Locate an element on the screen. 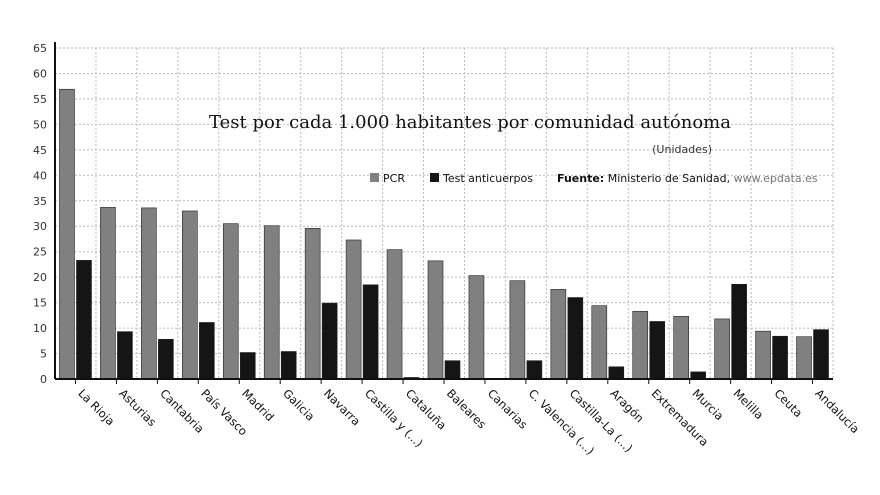  y-tick-label: 0 is located at coordinates (43, 379).